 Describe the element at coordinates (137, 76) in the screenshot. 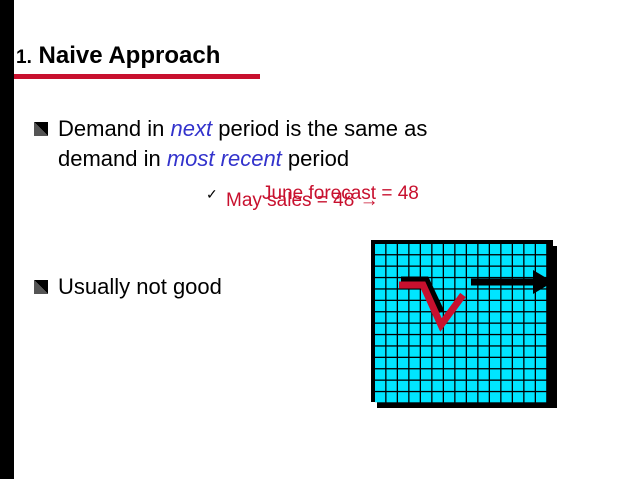

I see `title-underline` at that location.